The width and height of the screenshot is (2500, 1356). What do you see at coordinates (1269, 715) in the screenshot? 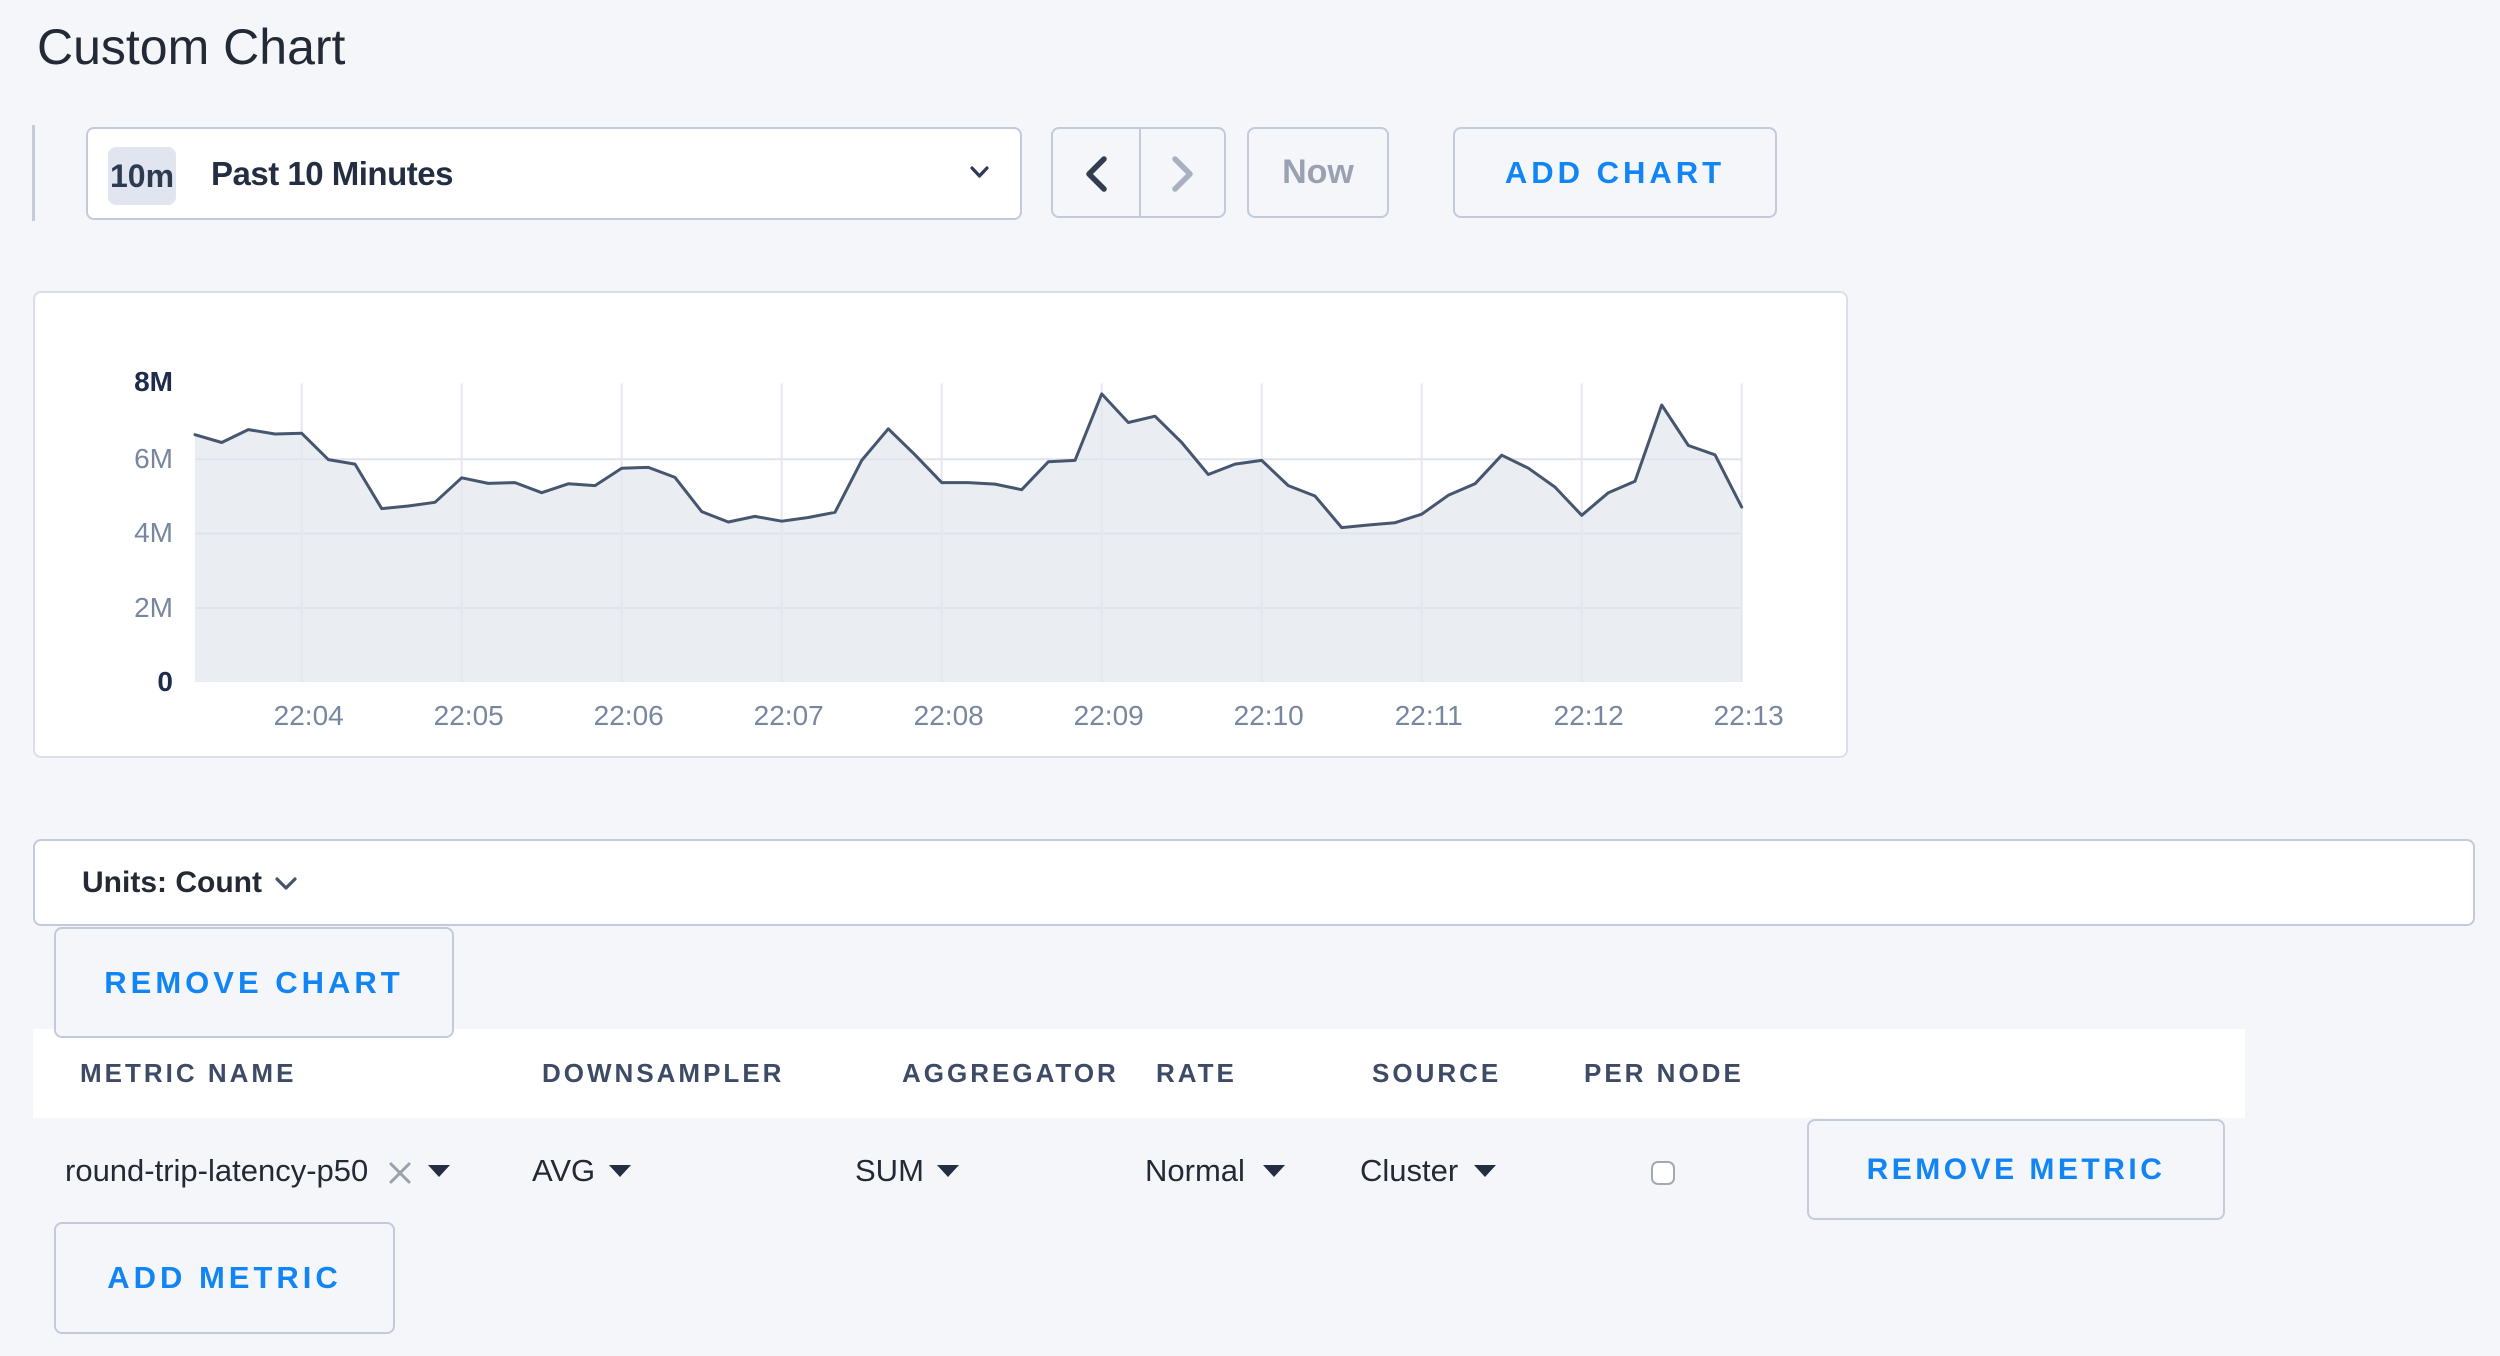
I see `svg-text: 22:10` at bounding box center [1269, 715].